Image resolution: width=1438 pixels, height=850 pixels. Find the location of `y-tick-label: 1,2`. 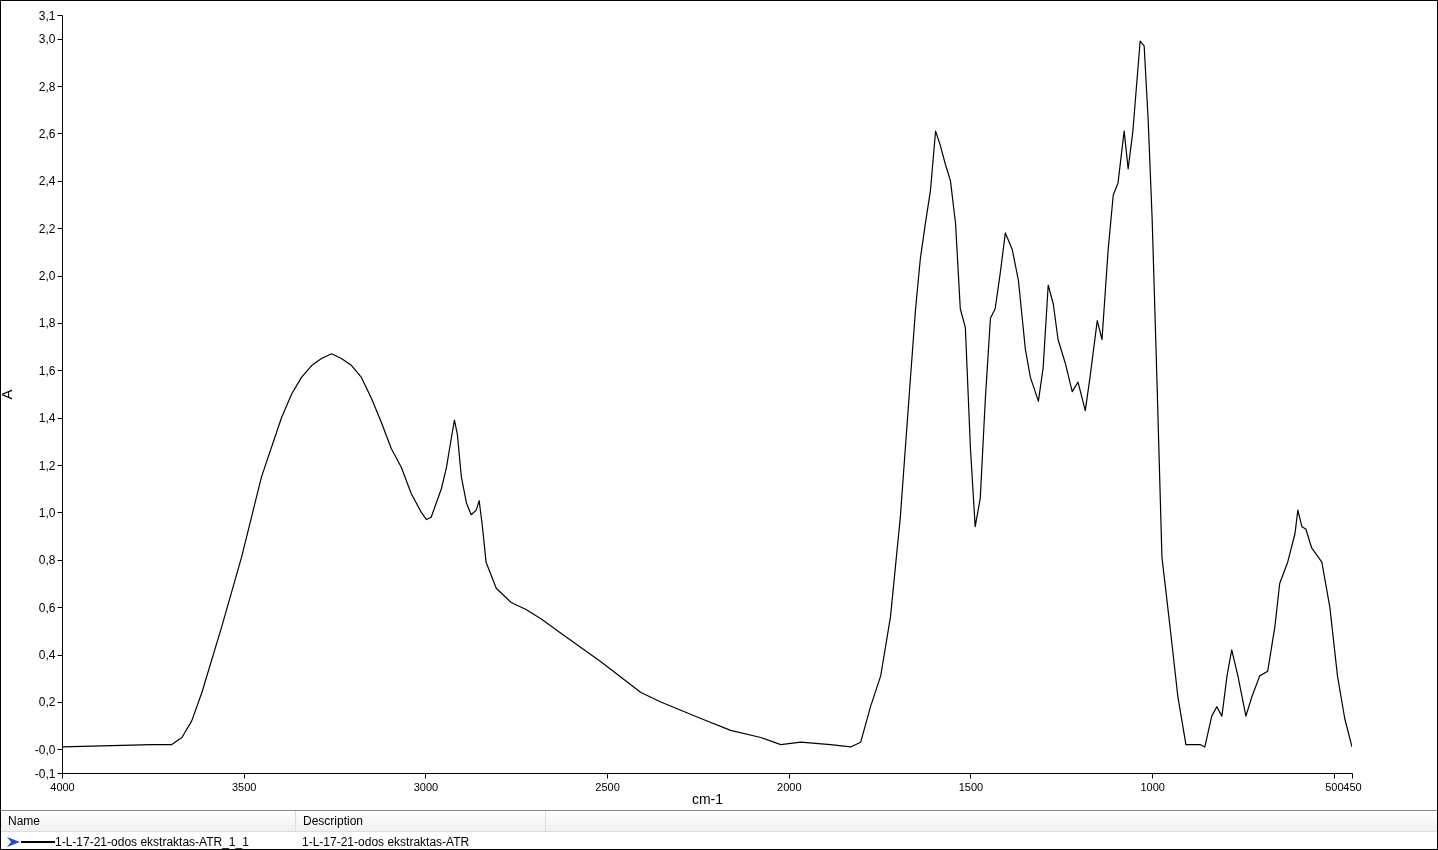

y-tick-label: 1,2 is located at coordinates (47, 465).